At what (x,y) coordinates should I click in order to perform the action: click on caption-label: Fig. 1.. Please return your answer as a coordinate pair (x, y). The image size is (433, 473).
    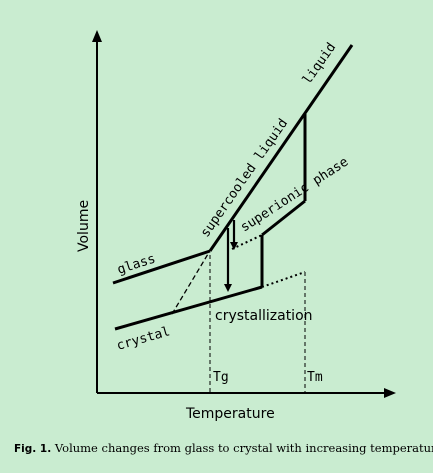
    Looking at the image, I should click on (33, 449).